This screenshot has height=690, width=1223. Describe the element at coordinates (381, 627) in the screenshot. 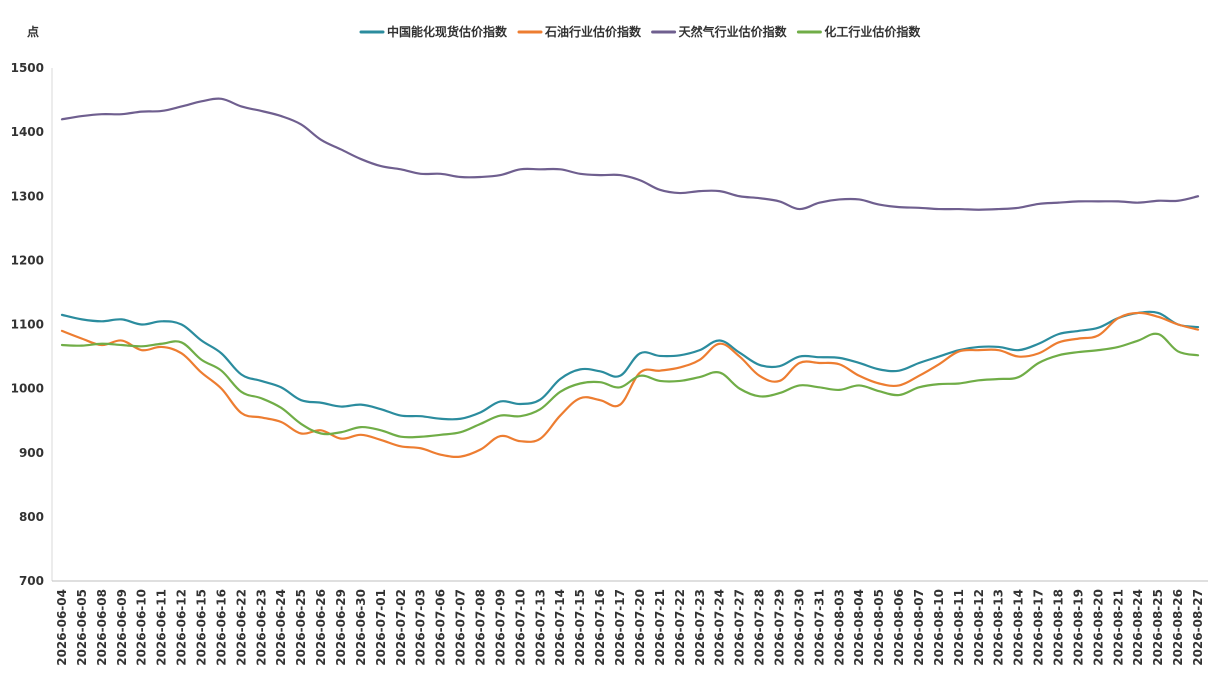

I see `x-tick-label: 2026-07-01` at that location.